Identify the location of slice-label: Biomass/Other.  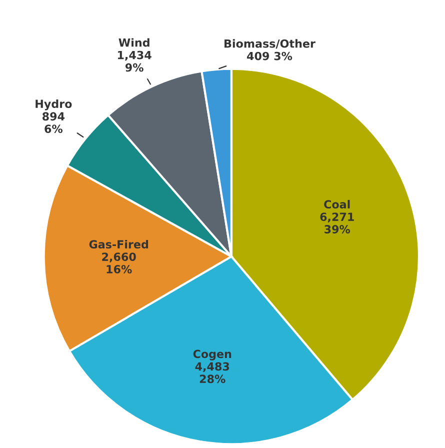
(270, 44).